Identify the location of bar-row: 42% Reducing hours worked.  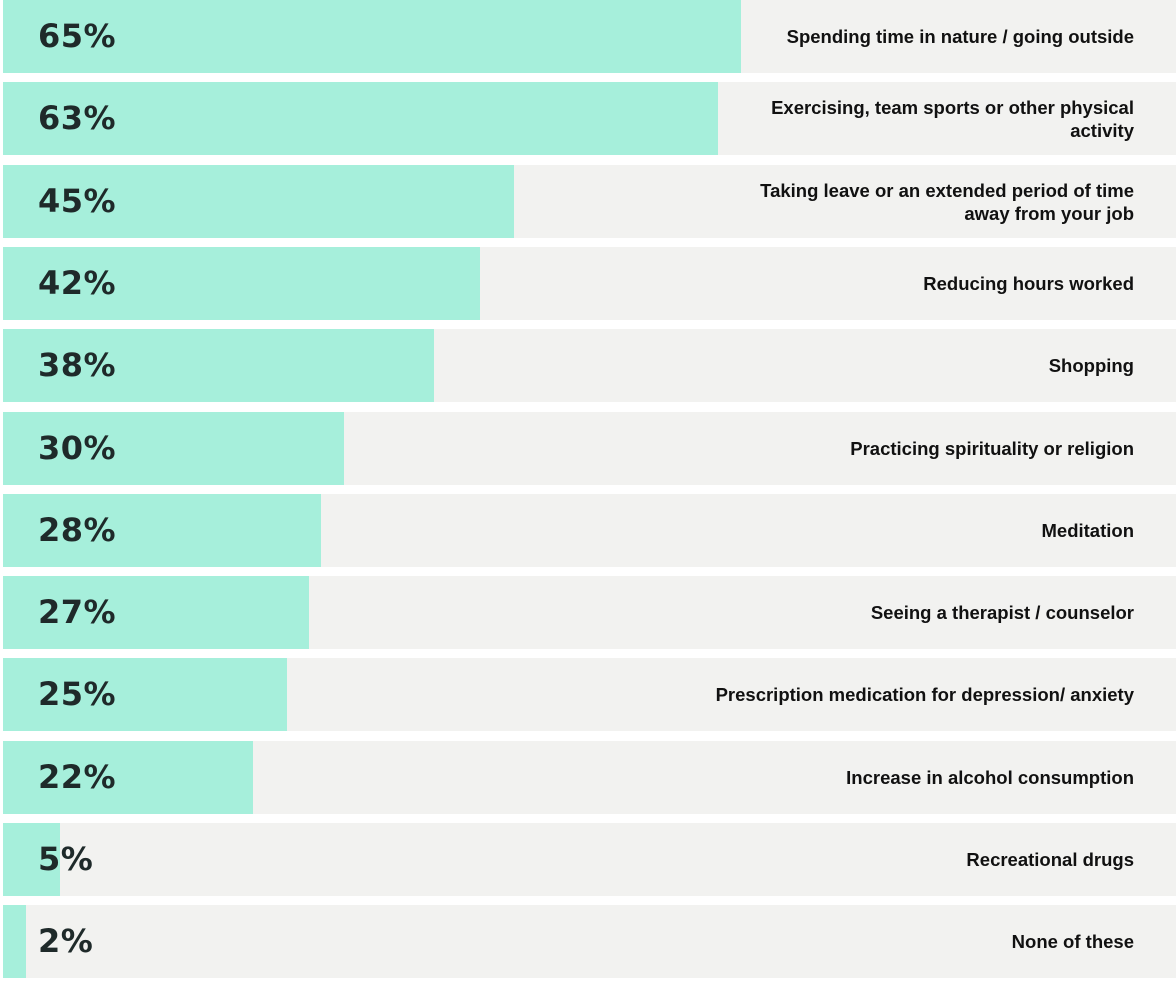
(589, 283).